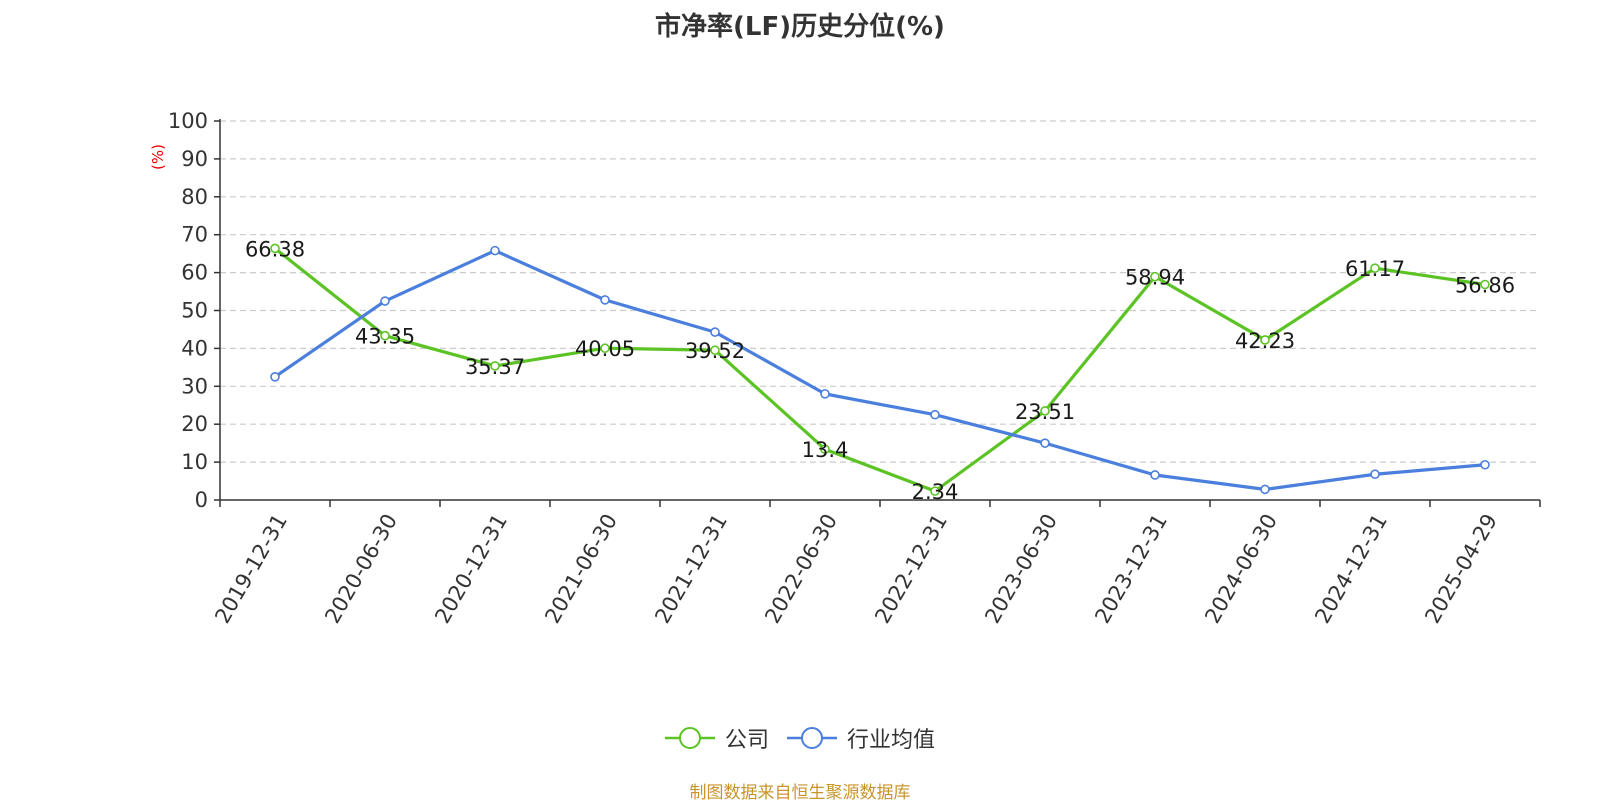 The width and height of the screenshot is (1600, 803). Describe the element at coordinates (1021, 569) in the screenshot. I see `x-tick-label: 2023-06-30` at that location.